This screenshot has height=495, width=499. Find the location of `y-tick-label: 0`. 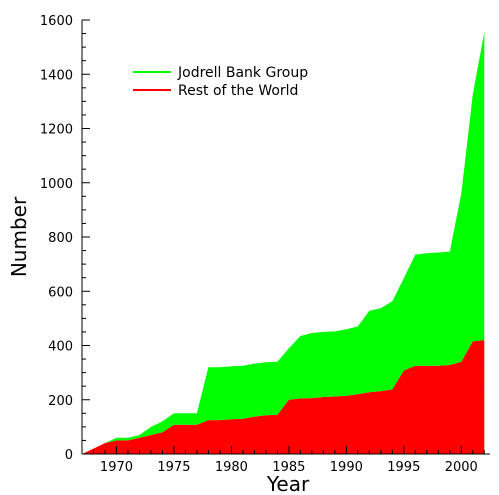

y-tick-label: 0 is located at coordinates (69, 455).